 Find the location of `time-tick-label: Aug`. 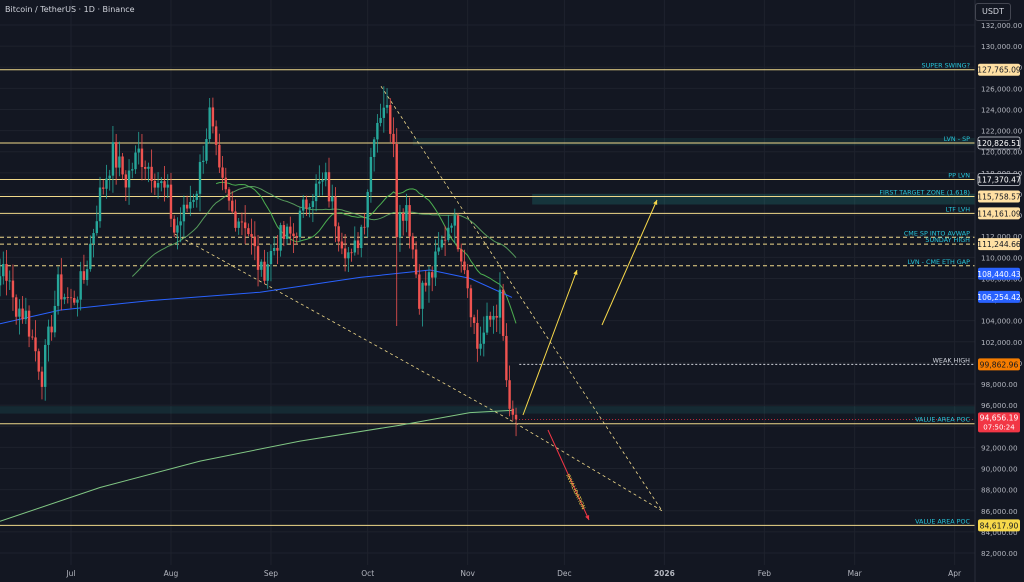

time-tick-label: Aug is located at coordinates (171, 573).